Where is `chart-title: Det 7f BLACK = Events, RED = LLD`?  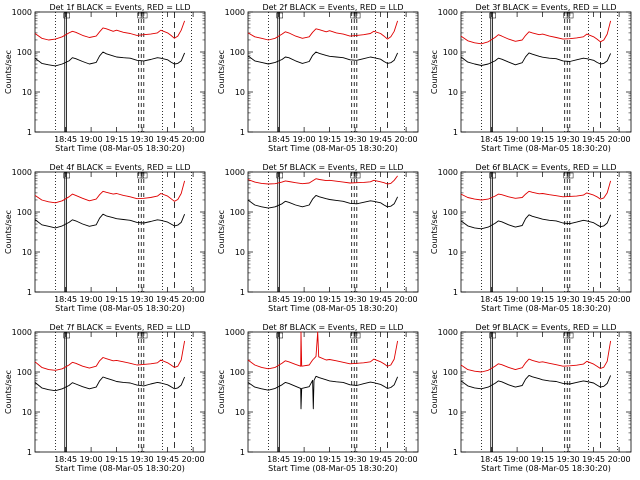 chart-title: Det 7f BLACK = Events, RED = LLD is located at coordinates (119, 327).